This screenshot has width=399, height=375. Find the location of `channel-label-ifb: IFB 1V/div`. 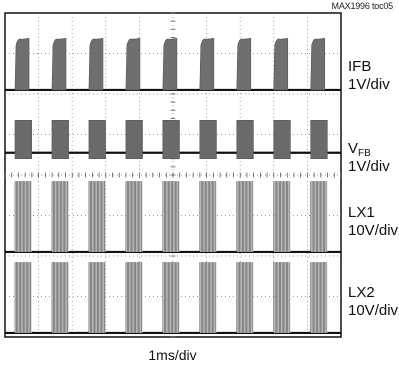

channel-label-ifb: IFB 1V/div is located at coordinates (369, 76).